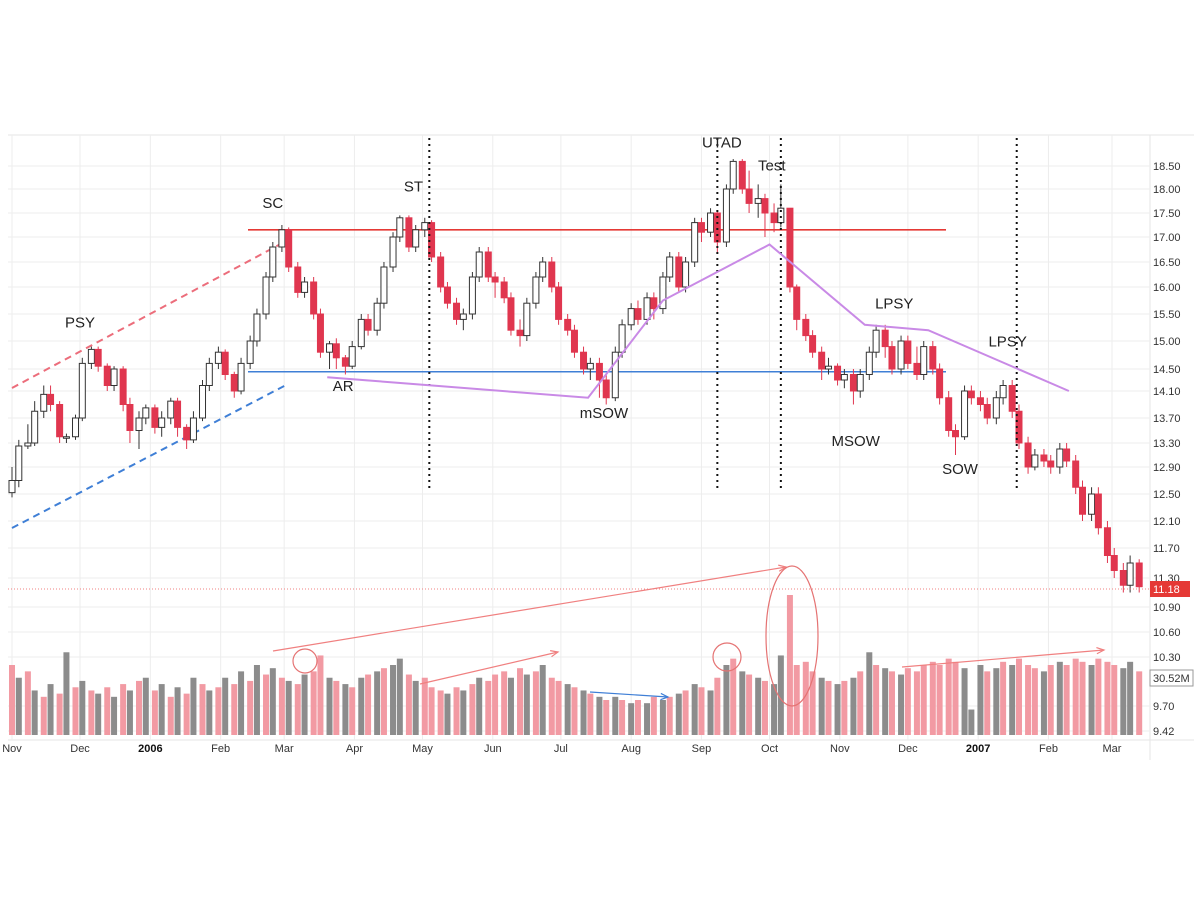  Describe the element at coordinates (1112, 749) in the screenshot. I see `x-tick-label: Mar` at that location.